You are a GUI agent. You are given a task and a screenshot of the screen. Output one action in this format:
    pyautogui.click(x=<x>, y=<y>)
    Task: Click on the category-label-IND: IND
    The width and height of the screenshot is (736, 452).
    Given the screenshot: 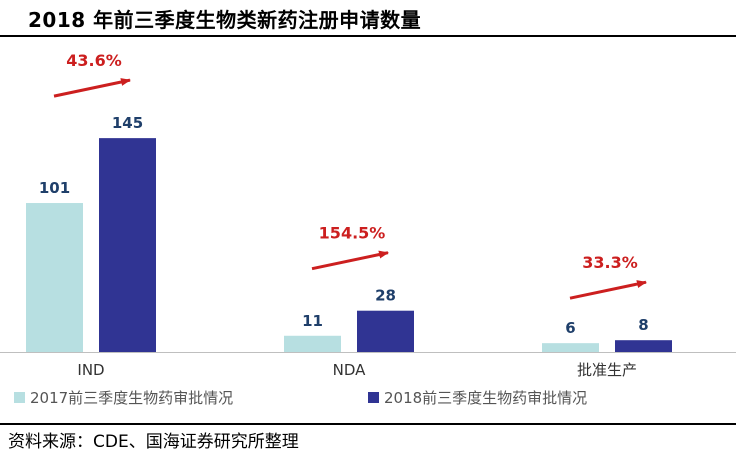 What is the action you would take?
    pyautogui.click(x=90, y=370)
    